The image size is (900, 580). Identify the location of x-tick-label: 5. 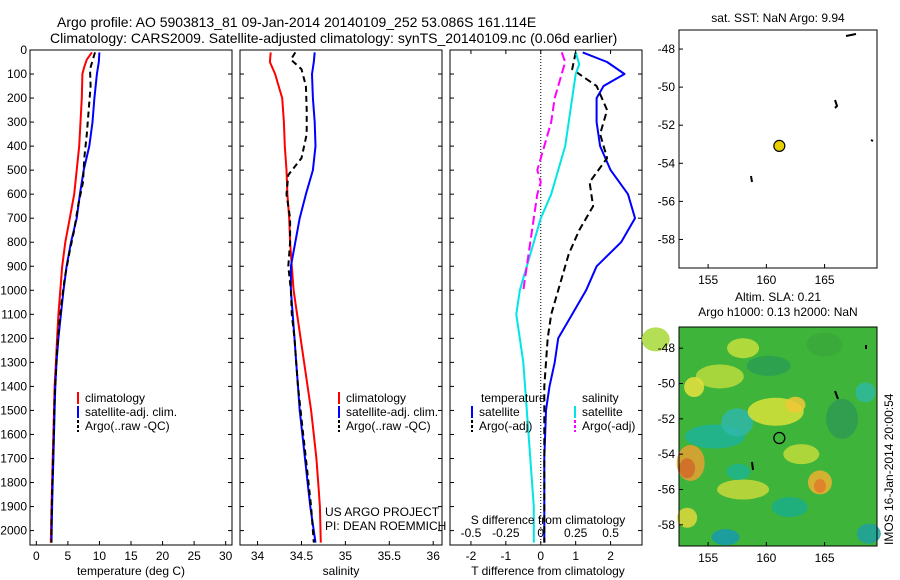
(68, 556).